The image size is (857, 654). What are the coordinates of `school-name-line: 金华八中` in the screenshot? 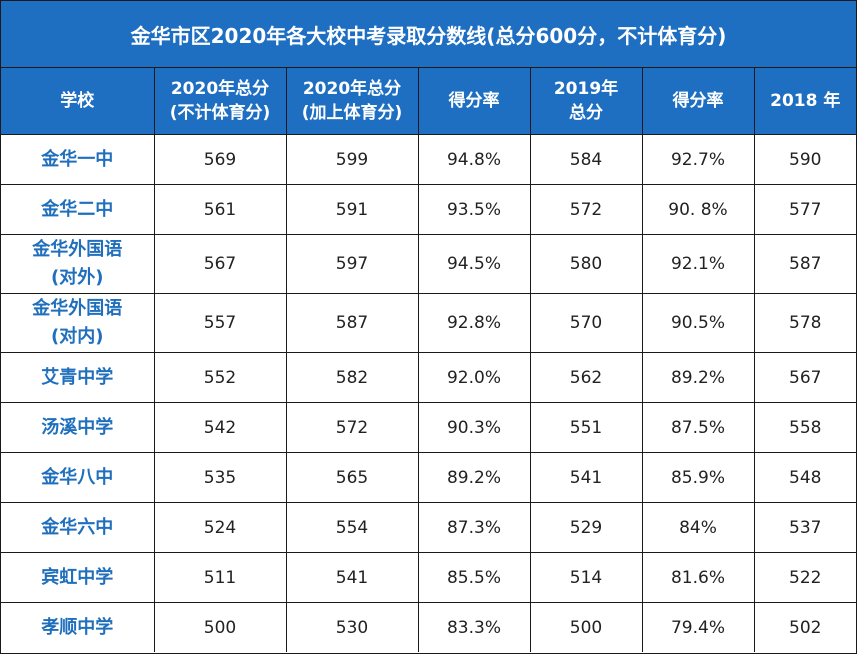 It's located at (77, 477).